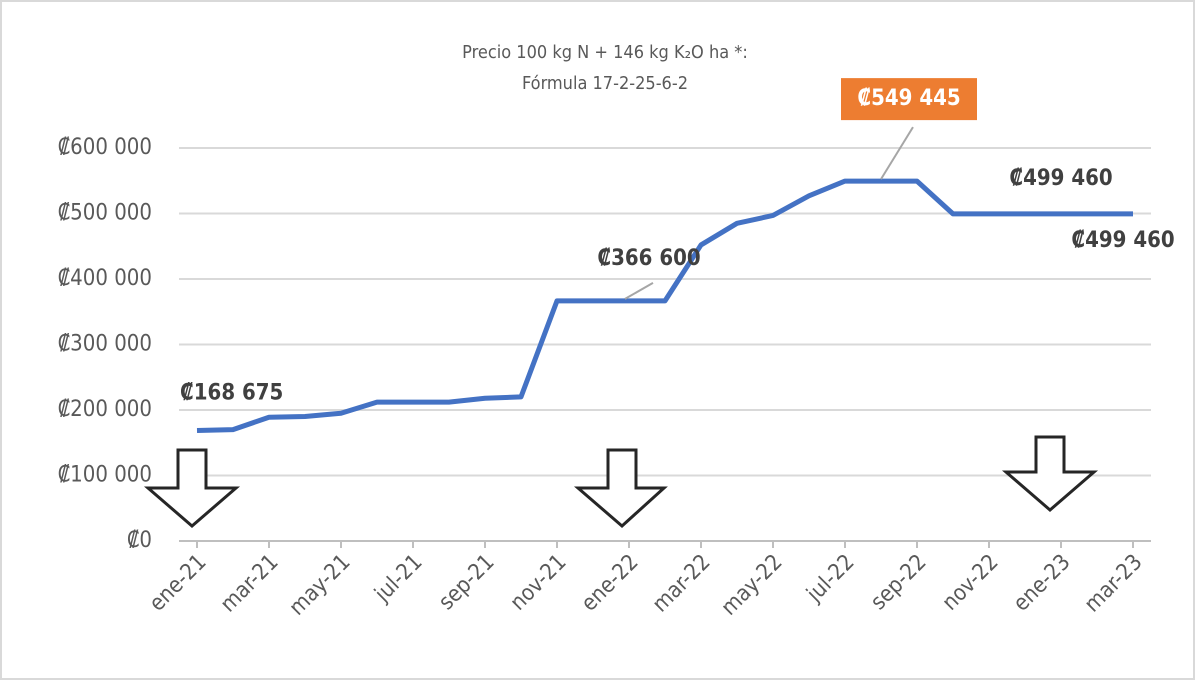 The width and height of the screenshot is (1195, 680). Describe the element at coordinates (231, 393) in the screenshot. I see `data-label: ₡168 675` at that location.